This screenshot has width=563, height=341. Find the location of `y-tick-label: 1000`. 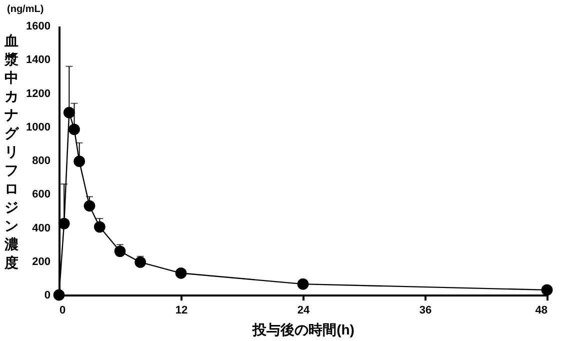

y-tick-label: 1000 is located at coordinates (38, 127).